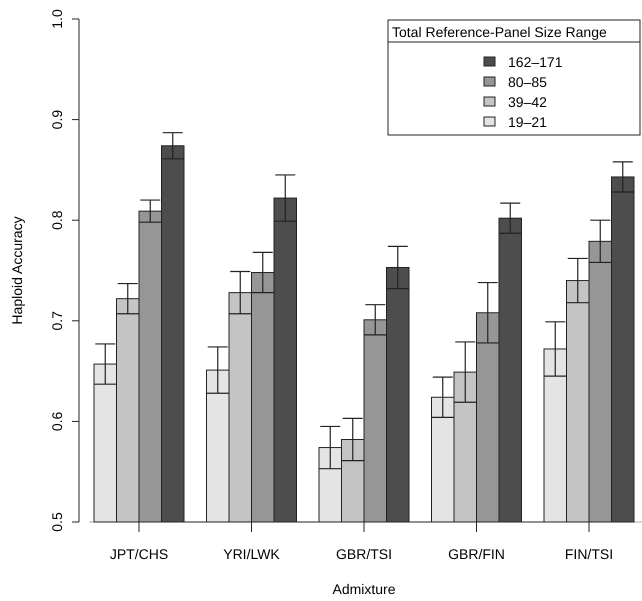 The height and width of the screenshot is (601, 642). Describe the element at coordinates (364, 554) in the screenshot. I see `x-tick-label: GBR/TSI` at that location.